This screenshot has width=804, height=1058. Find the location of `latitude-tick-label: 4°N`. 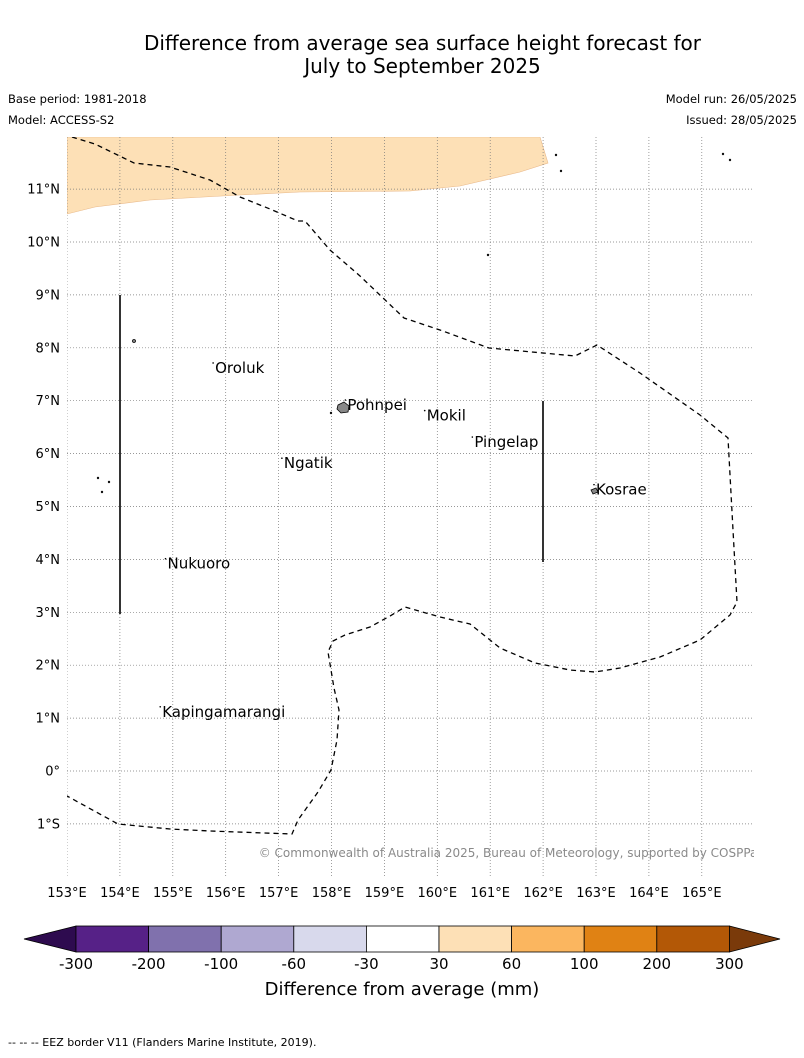

latitude-tick-label: 4°N is located at coordinates (48, 560).